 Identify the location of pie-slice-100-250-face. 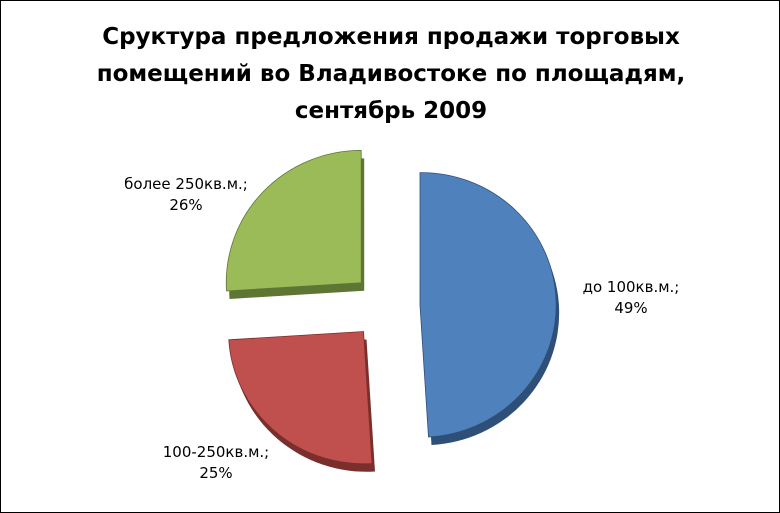
(300, 398).